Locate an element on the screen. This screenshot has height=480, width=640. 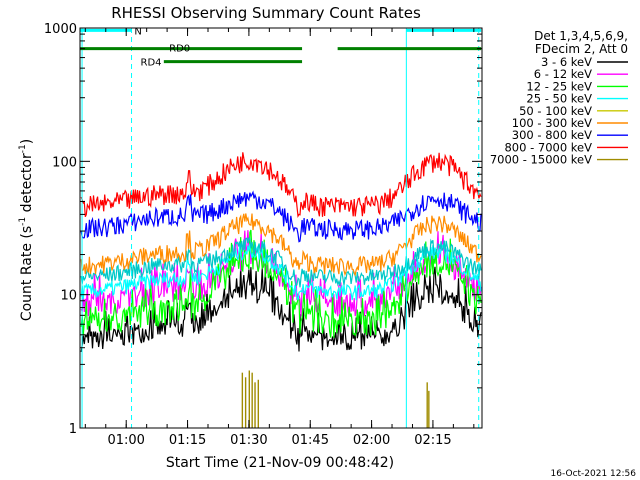
legend-label-5: 100 - 300 keV is located at coordinates (552, 123).